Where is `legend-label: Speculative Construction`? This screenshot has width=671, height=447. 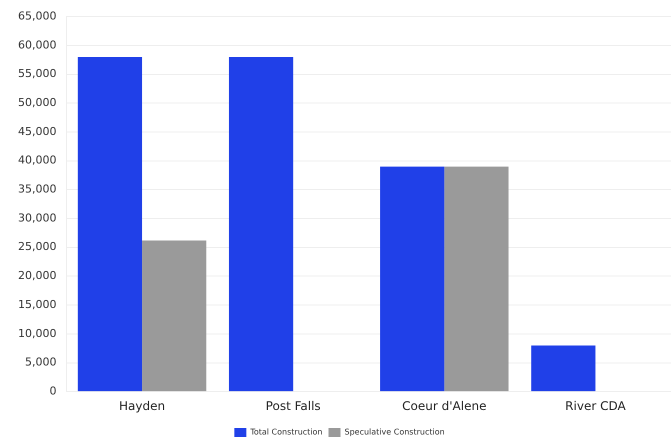 legend-label: Speculative Construction is located at coordinates (394, 432).